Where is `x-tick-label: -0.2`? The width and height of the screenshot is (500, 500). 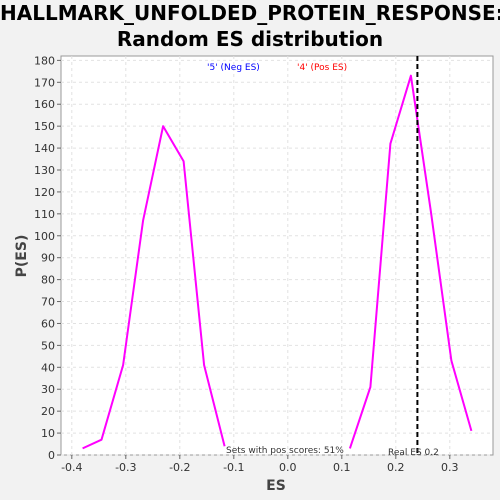 x-tick-label: -0.2 is located at coordinates (179, 467).